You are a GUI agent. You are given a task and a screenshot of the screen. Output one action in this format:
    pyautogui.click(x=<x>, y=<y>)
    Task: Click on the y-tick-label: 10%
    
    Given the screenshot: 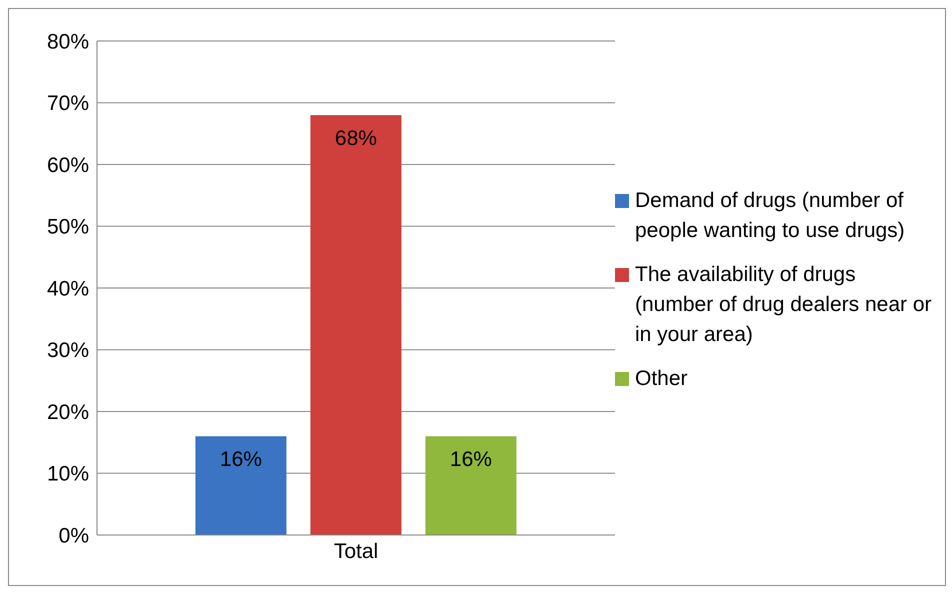 What is the action you would take?
    pyautogui.click(x=67, y=474)
    